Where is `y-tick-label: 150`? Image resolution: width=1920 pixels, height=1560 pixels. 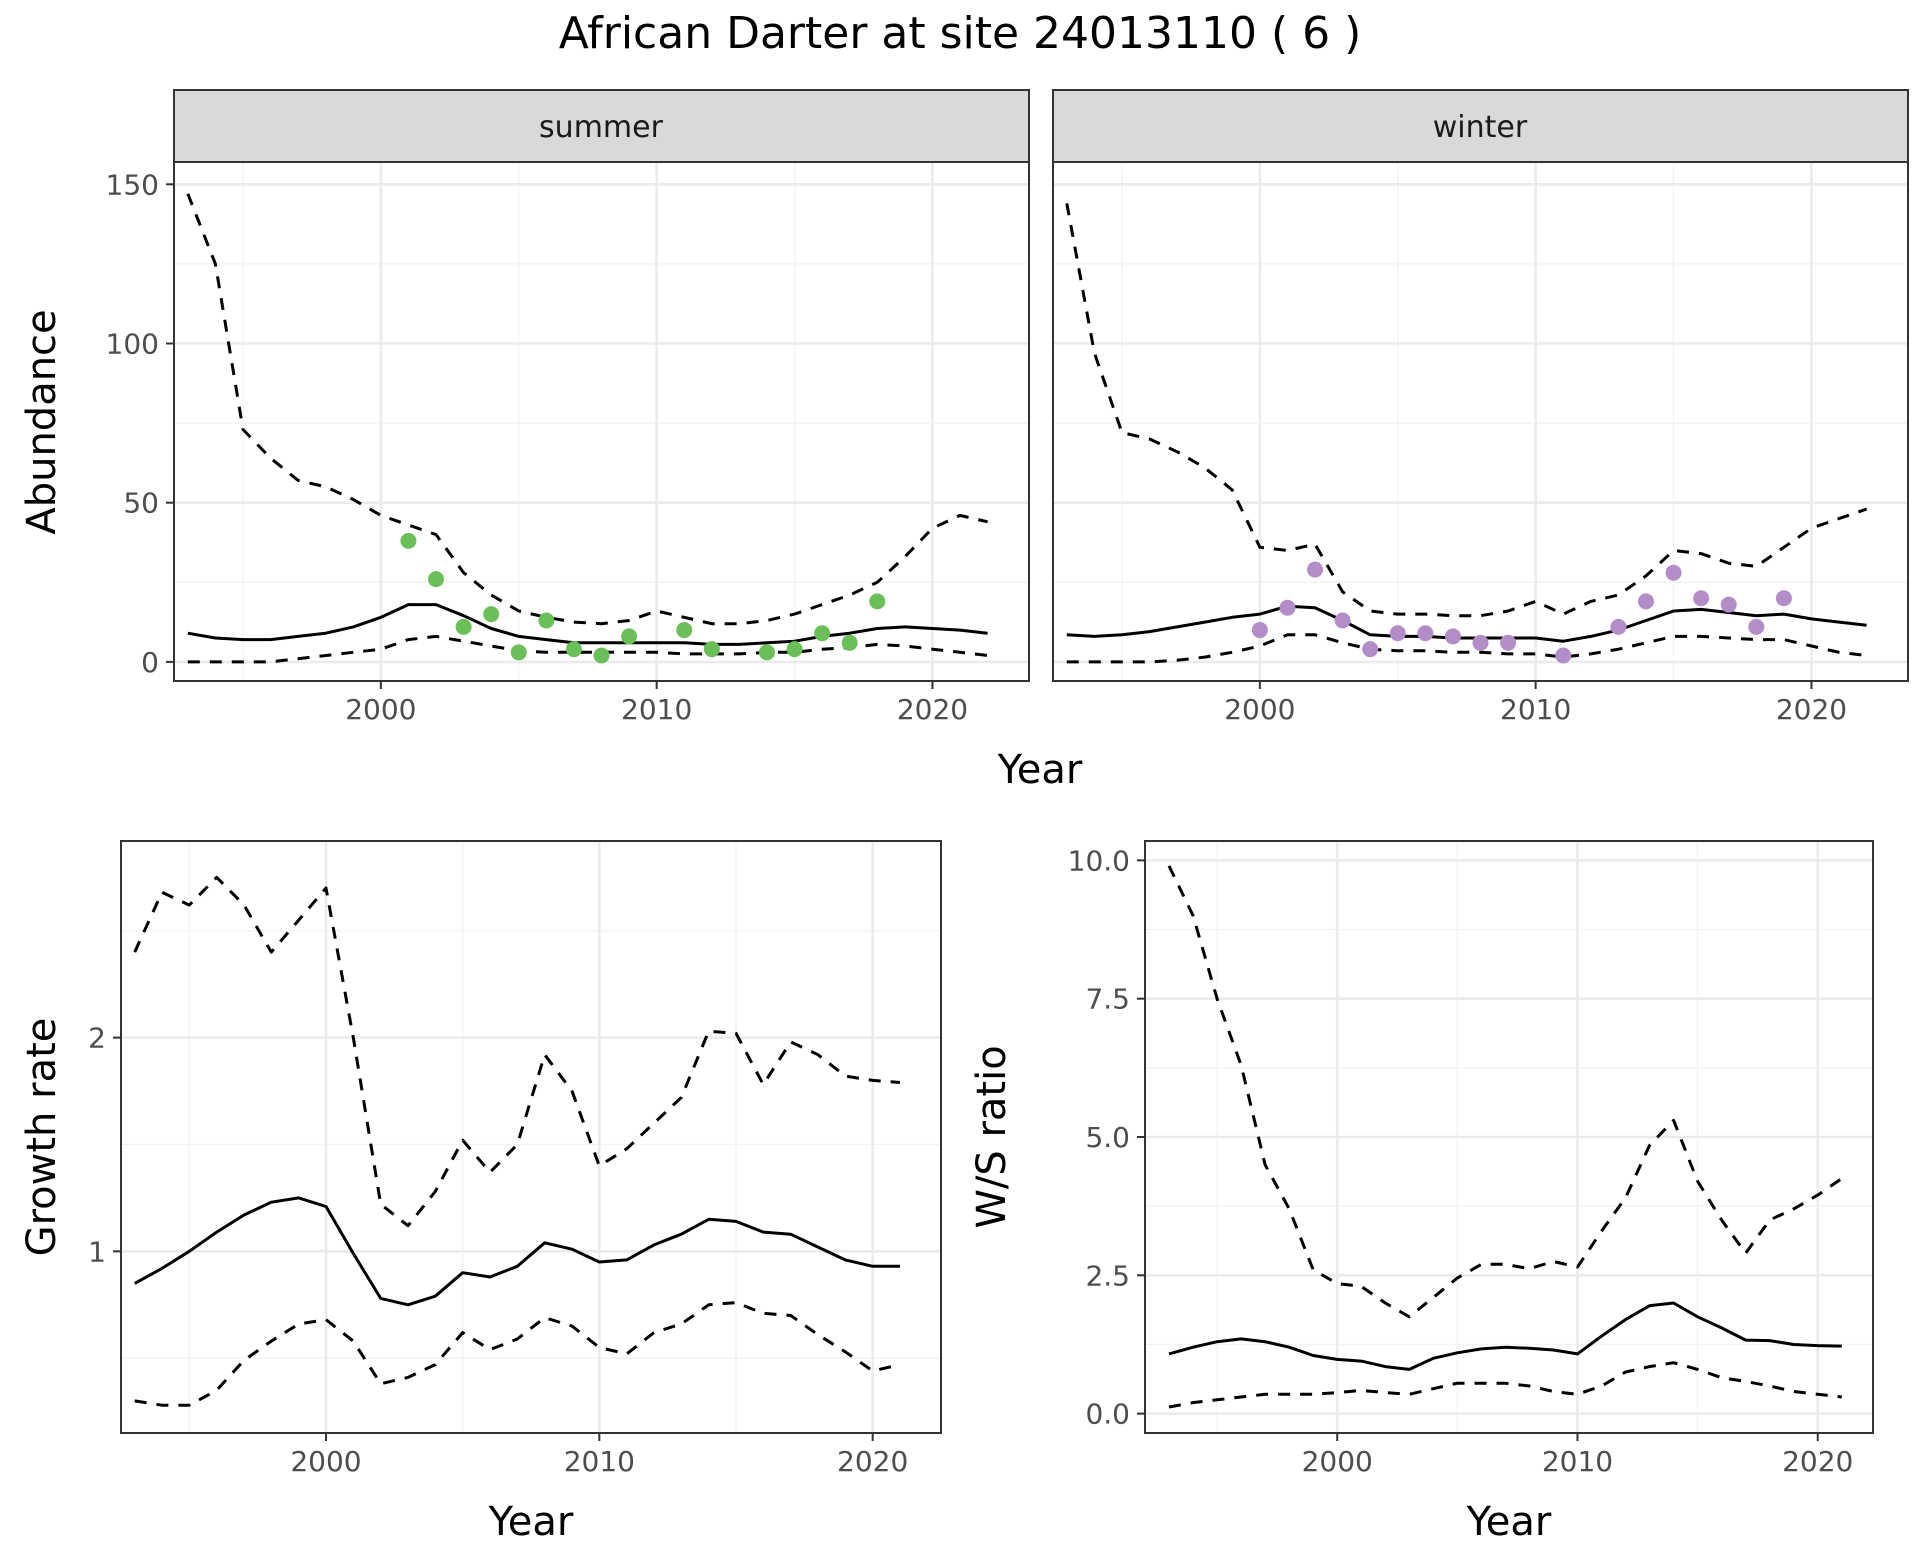 y-tick-label: 150 is located at coordinates (132, 184).